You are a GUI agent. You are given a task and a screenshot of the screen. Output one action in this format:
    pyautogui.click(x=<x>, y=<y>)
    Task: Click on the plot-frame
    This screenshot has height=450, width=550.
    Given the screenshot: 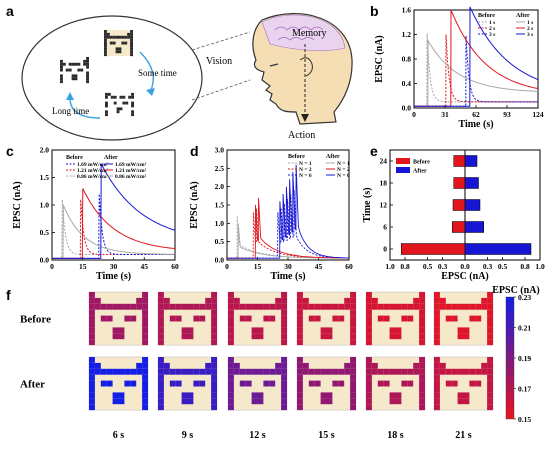 What is the action you would take?
    pyautogui.click(x=113, y=205)
    